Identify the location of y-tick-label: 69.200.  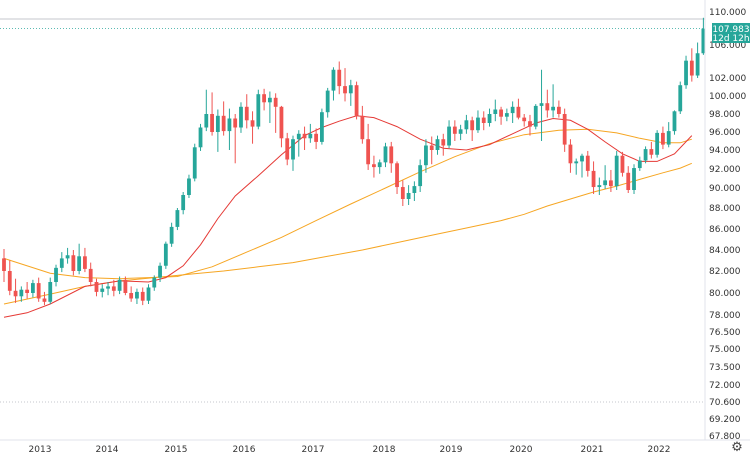
(725, 420).